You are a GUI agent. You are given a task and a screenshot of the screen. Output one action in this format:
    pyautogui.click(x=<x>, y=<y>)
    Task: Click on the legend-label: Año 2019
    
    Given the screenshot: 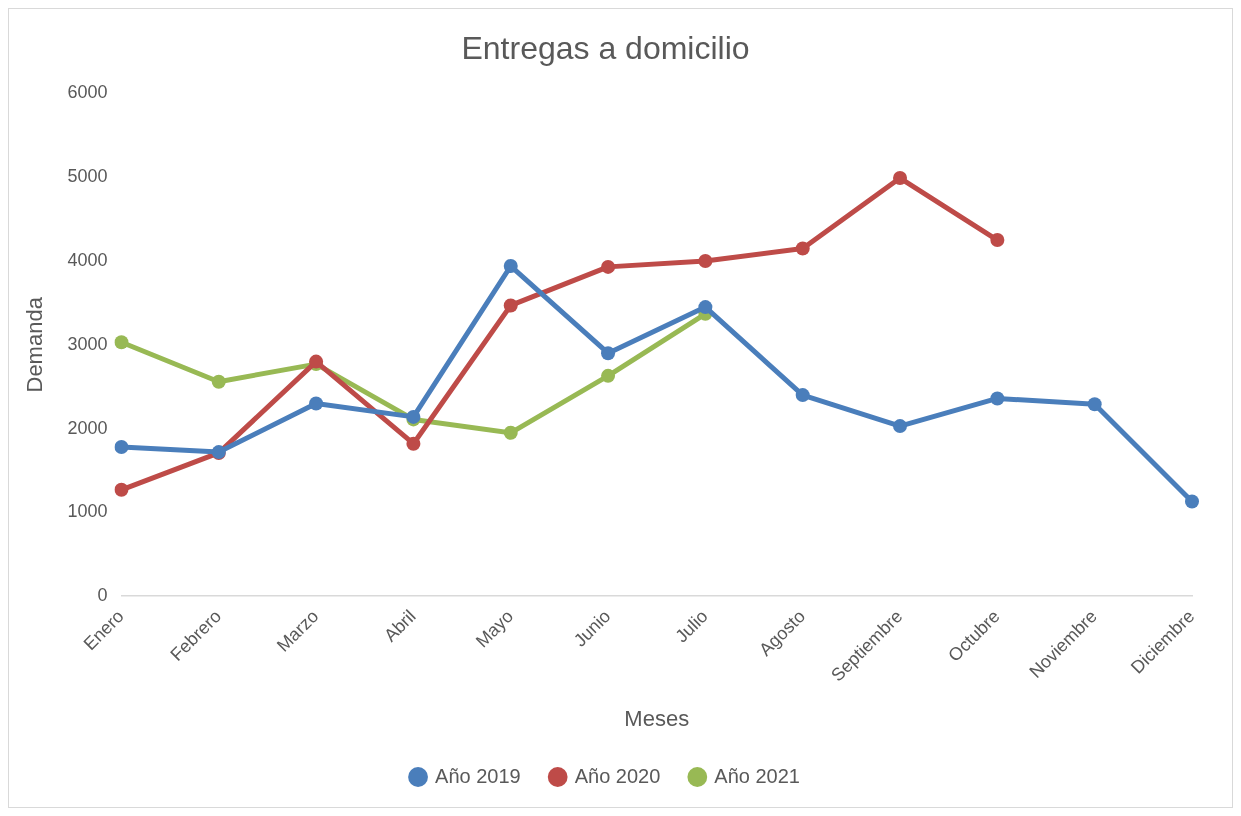 What is the action you would take?
    pyautogui.click(x=478, y=775)
    